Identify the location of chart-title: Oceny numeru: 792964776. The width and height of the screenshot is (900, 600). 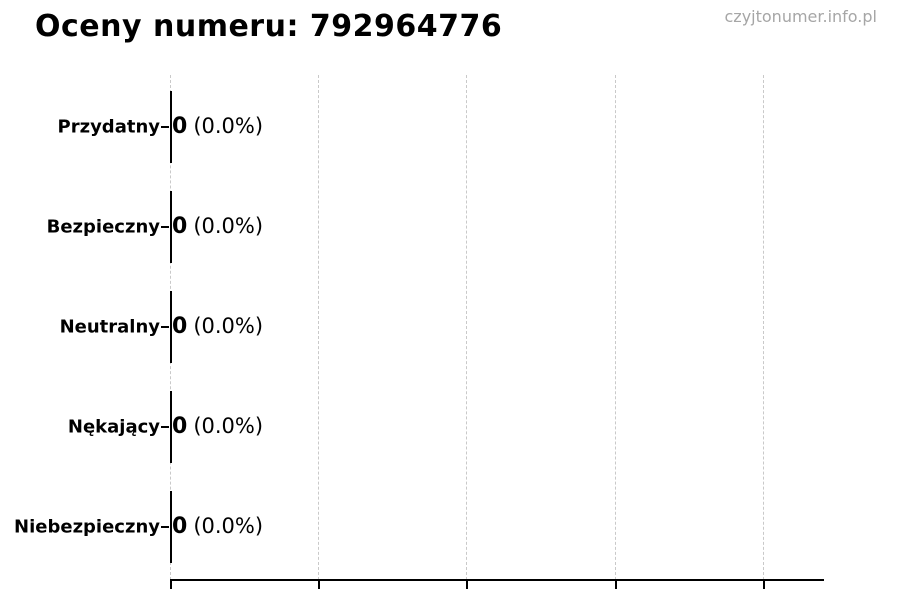
(269, 26).